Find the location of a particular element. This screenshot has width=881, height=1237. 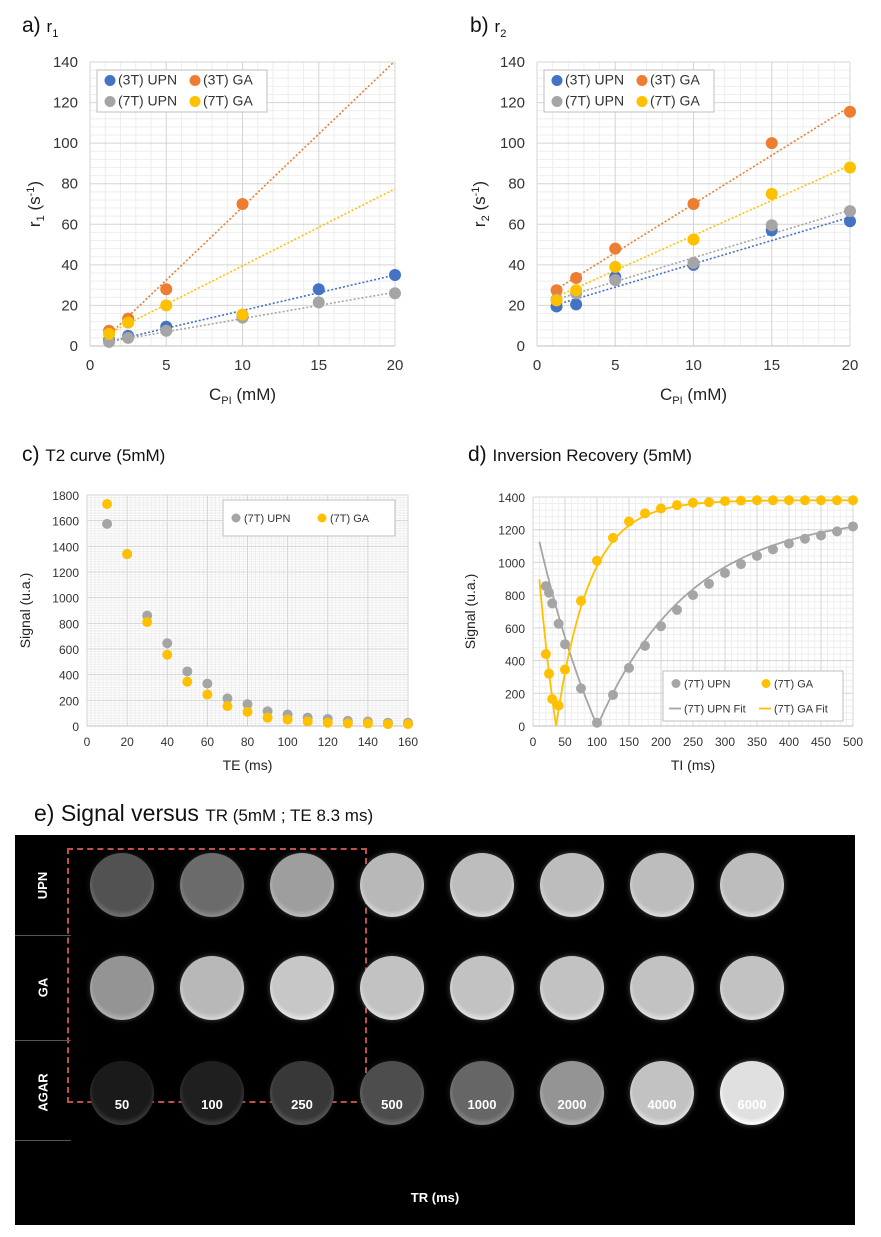

tr-value-label: 50 is located at coordinates (122, 1104).